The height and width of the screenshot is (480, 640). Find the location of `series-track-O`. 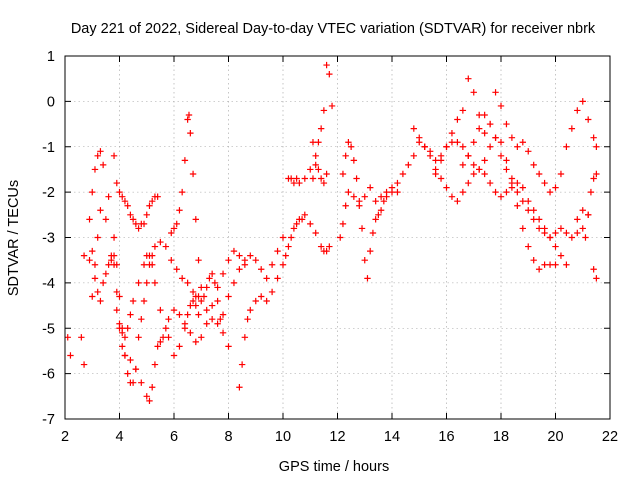

series-track-O is located at coordinates (516, 135).